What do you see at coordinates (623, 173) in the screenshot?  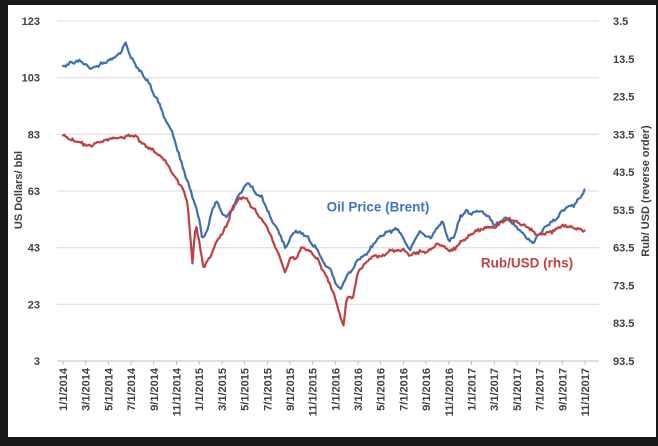 I see `right-tick-label: 43.5` at bounding box center [623, 173].